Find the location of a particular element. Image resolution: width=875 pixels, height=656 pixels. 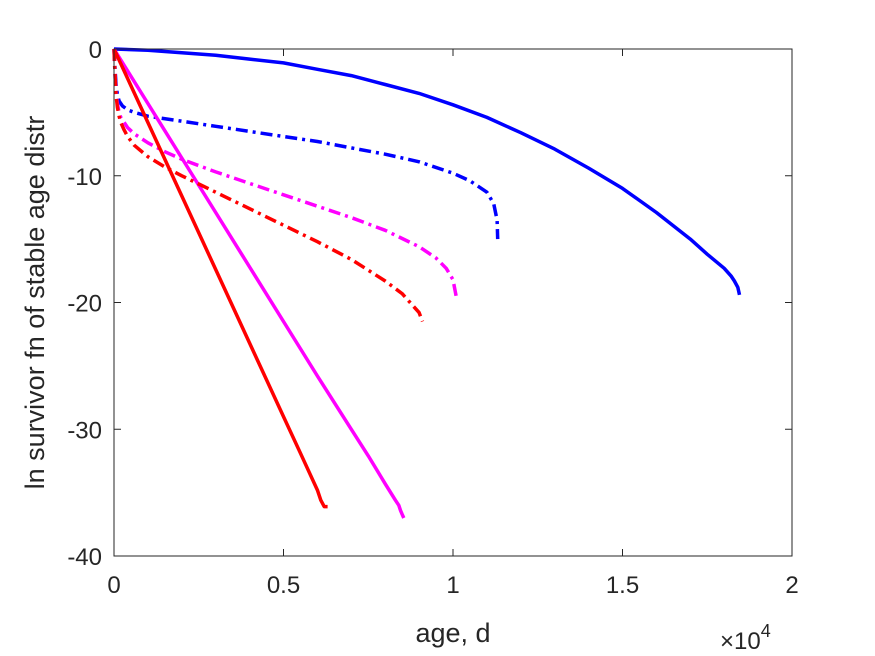

y-tick-label: -30 is located at coordinates (84, 430).